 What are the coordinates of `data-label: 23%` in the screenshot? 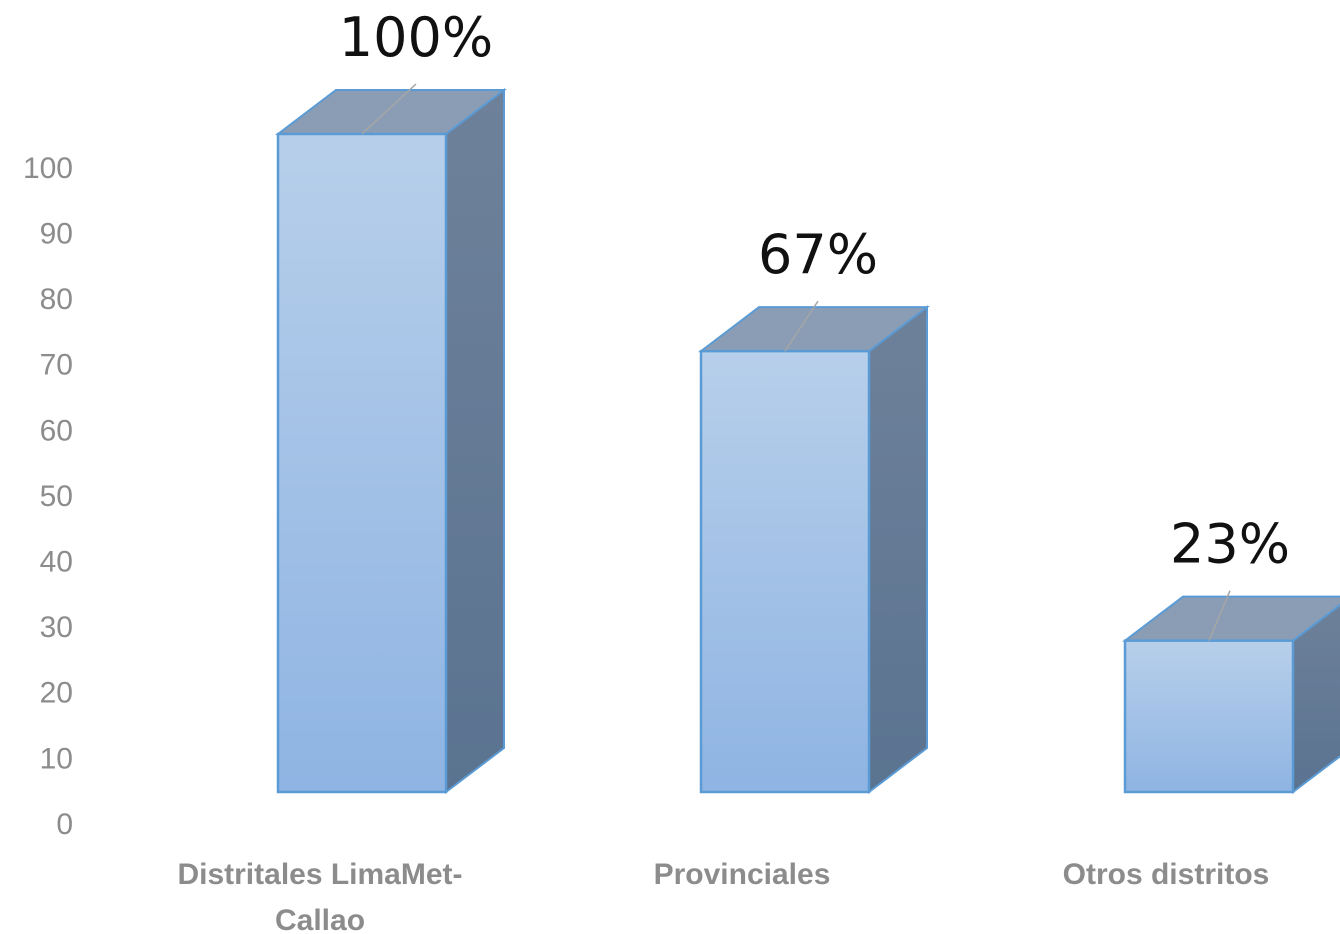 It's located at (1230, 544).